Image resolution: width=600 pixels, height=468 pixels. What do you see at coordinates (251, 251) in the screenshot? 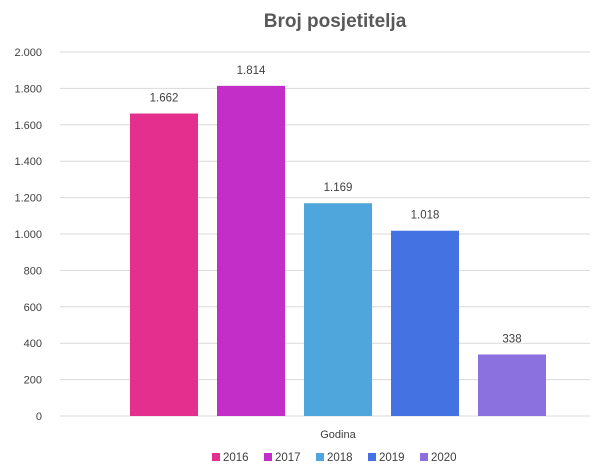
I see `bar-2017` at bounding box center [251, 251].